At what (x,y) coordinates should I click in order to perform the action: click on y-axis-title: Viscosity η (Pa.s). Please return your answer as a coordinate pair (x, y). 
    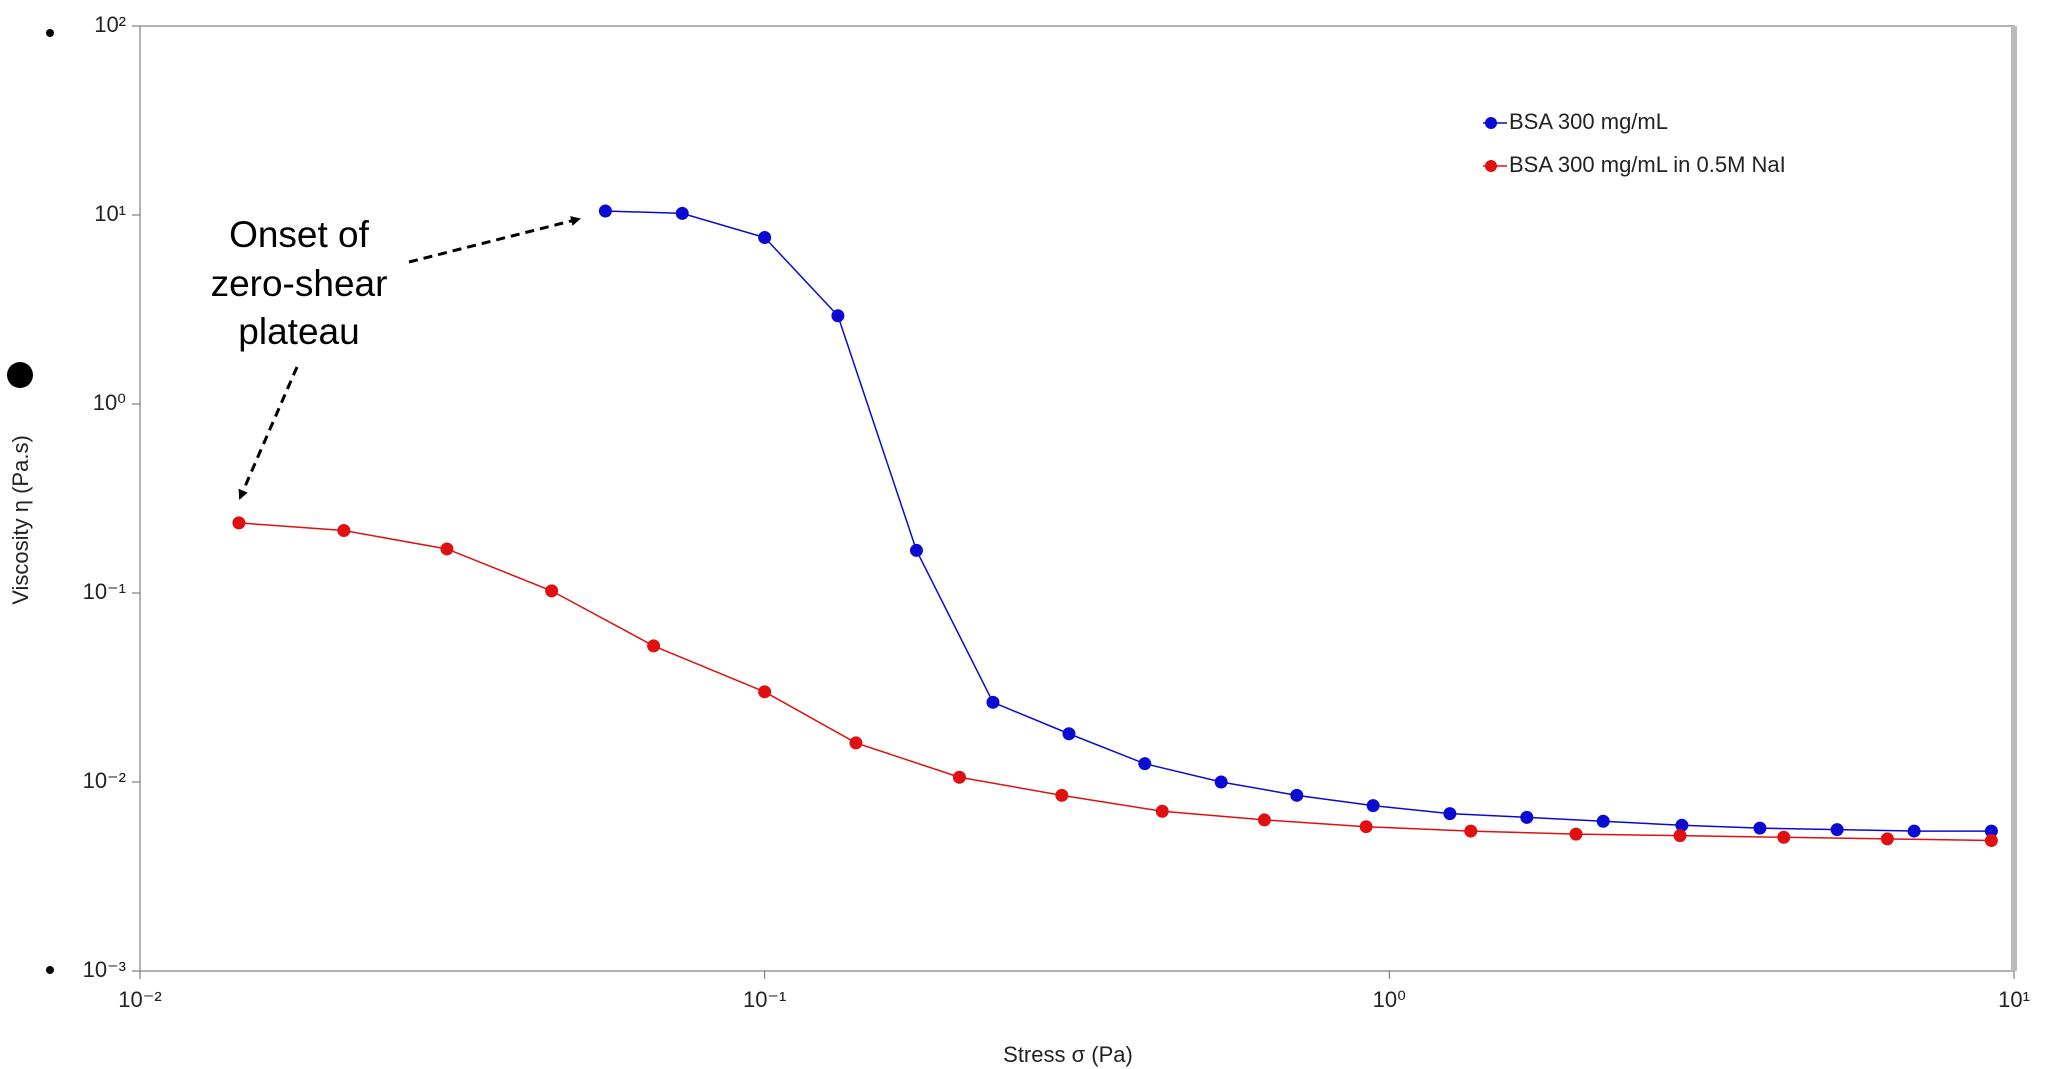
    Looking at the image, I should click on (20, 520).